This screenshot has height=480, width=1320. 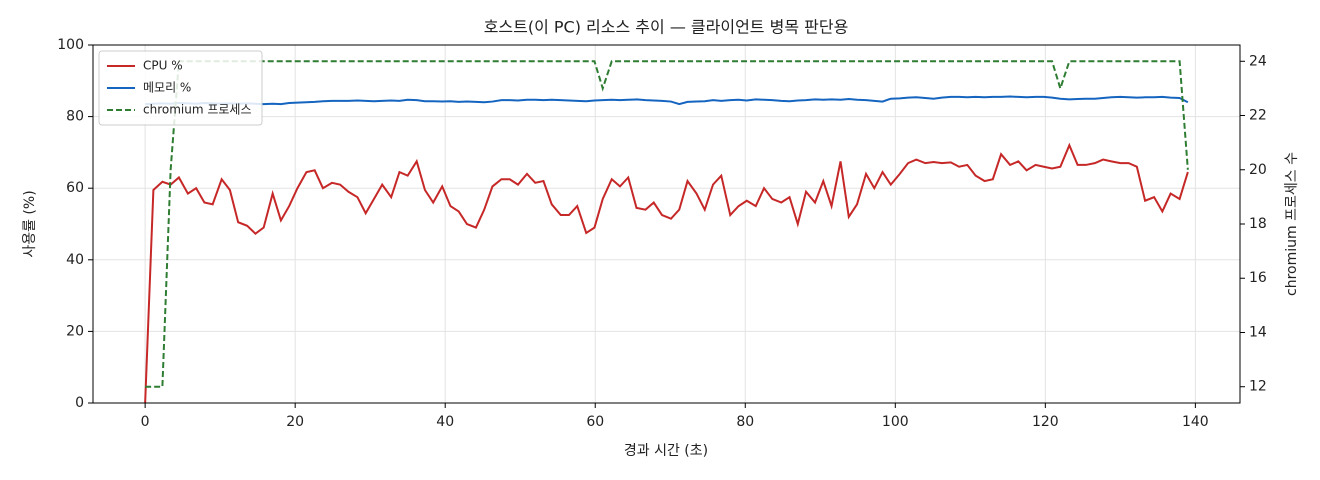 What do you see at coordinates (666, 27) in the screenshot?
I see `chart-title: 호스트(이 PC) 리소스 추이 — 클라이언트 병목 판단용` at bounding box center [666, 27].